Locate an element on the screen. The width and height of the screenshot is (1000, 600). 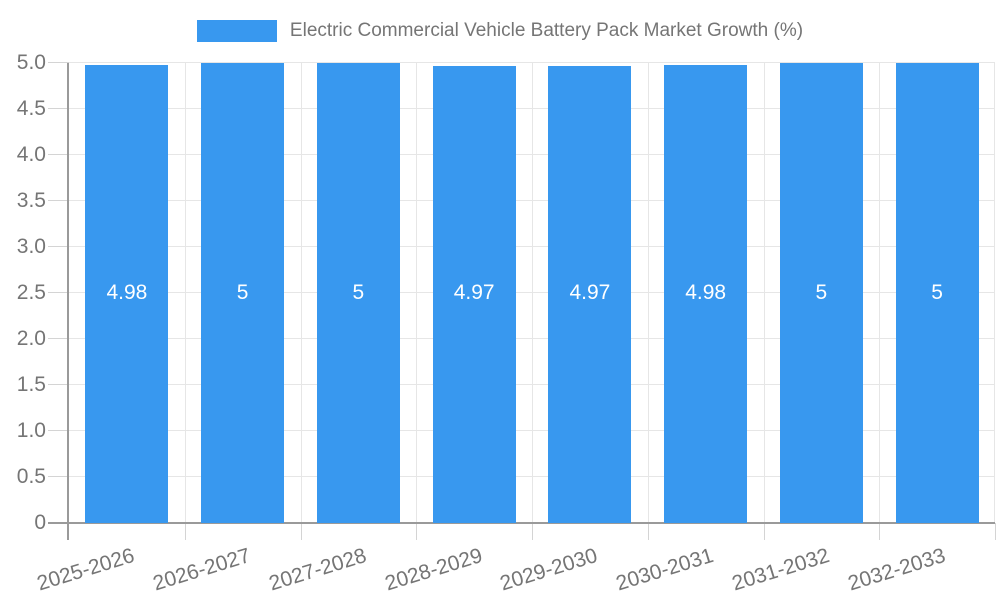
gridline-horizontal is located at coordinates (532, 62).